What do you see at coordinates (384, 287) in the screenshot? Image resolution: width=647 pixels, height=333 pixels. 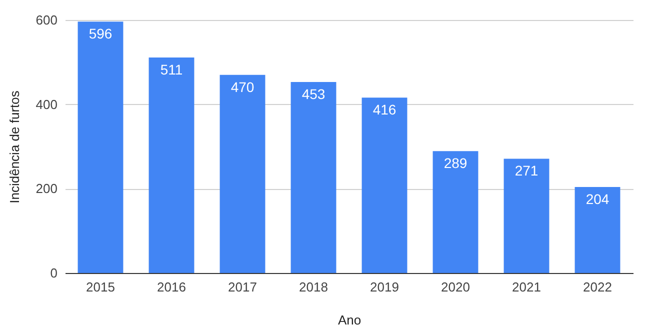 I see `x-tick-label: 2019` at bounding box center [384, 287].